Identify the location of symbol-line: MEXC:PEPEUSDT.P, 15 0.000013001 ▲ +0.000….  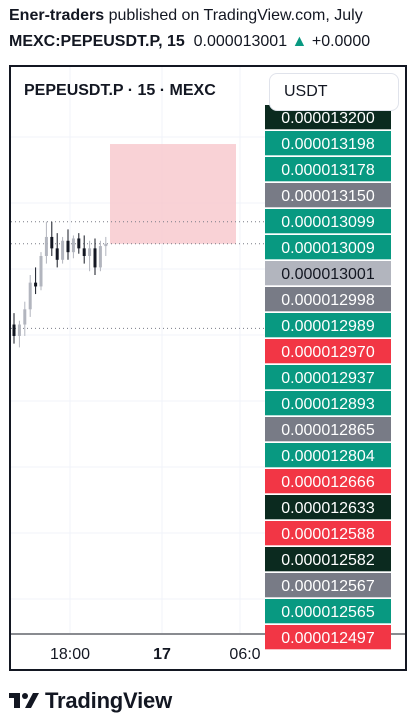
(189, 42).